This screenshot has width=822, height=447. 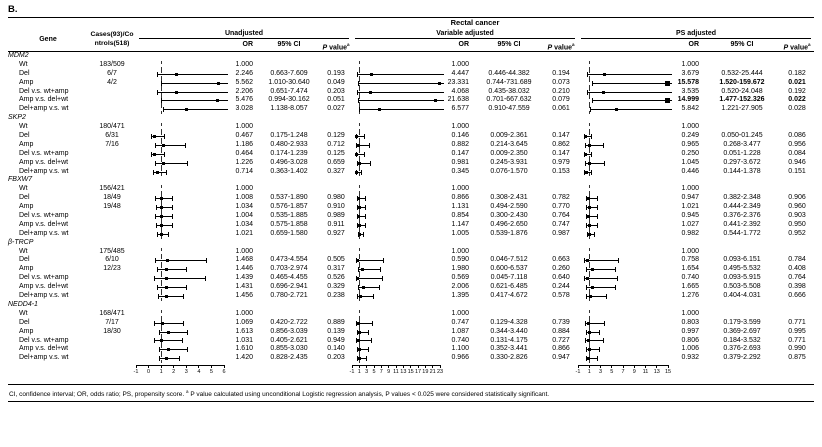 I want to click on or-value: 3.535, so click(x=690, y=91).